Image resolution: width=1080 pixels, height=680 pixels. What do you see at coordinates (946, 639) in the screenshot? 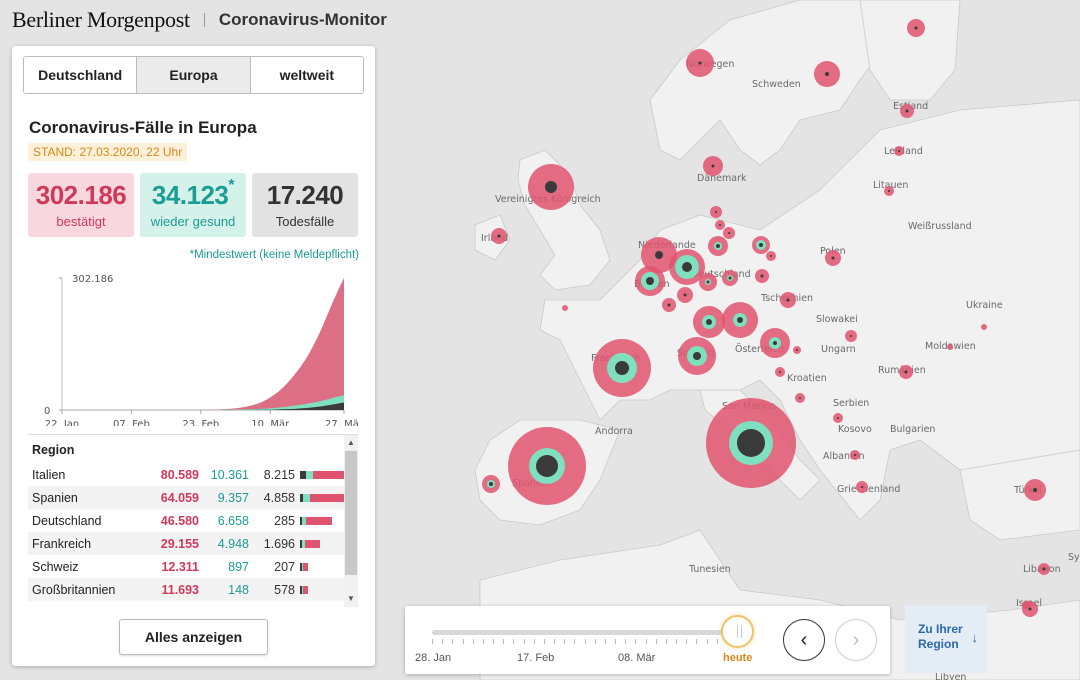
I see `zu-ihrer-region-button: Zu Ihrer Region ↓` at bounding box center [946, 639].